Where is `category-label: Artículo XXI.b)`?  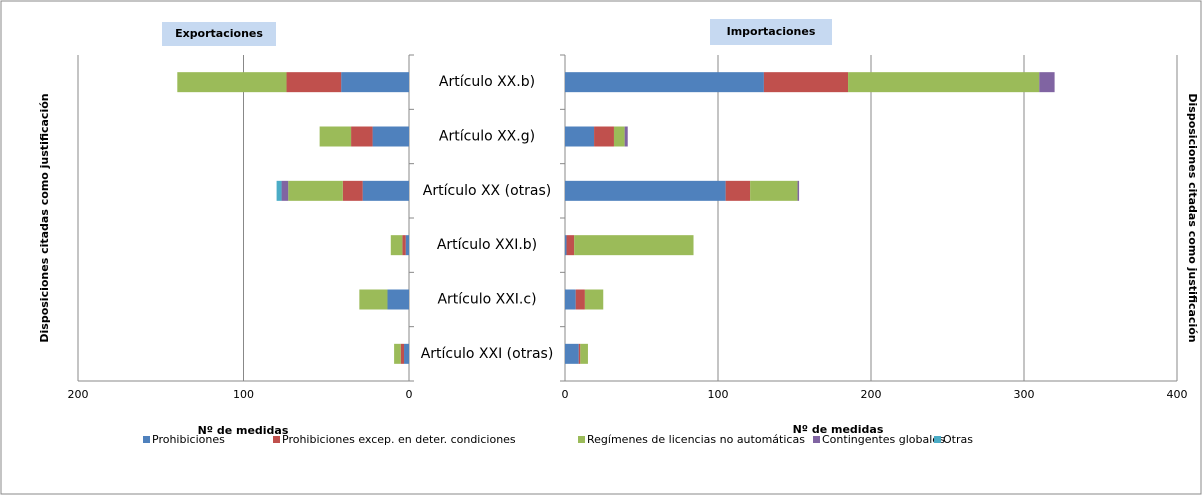 category-label: Artículo XXI.b) is located at coordinates (487, 245).